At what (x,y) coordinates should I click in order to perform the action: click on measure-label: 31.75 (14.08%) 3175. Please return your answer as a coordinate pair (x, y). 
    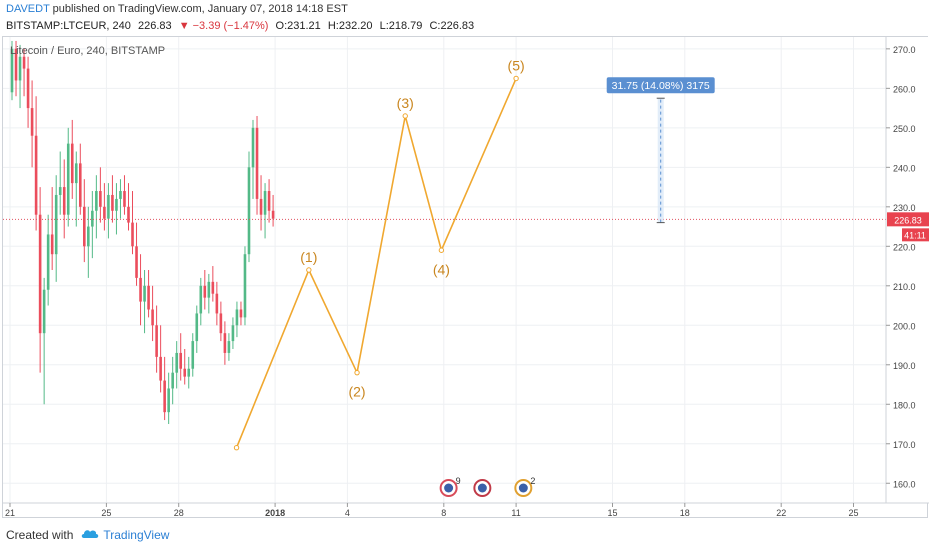
    Looking at the image, I should click on (661, 86).